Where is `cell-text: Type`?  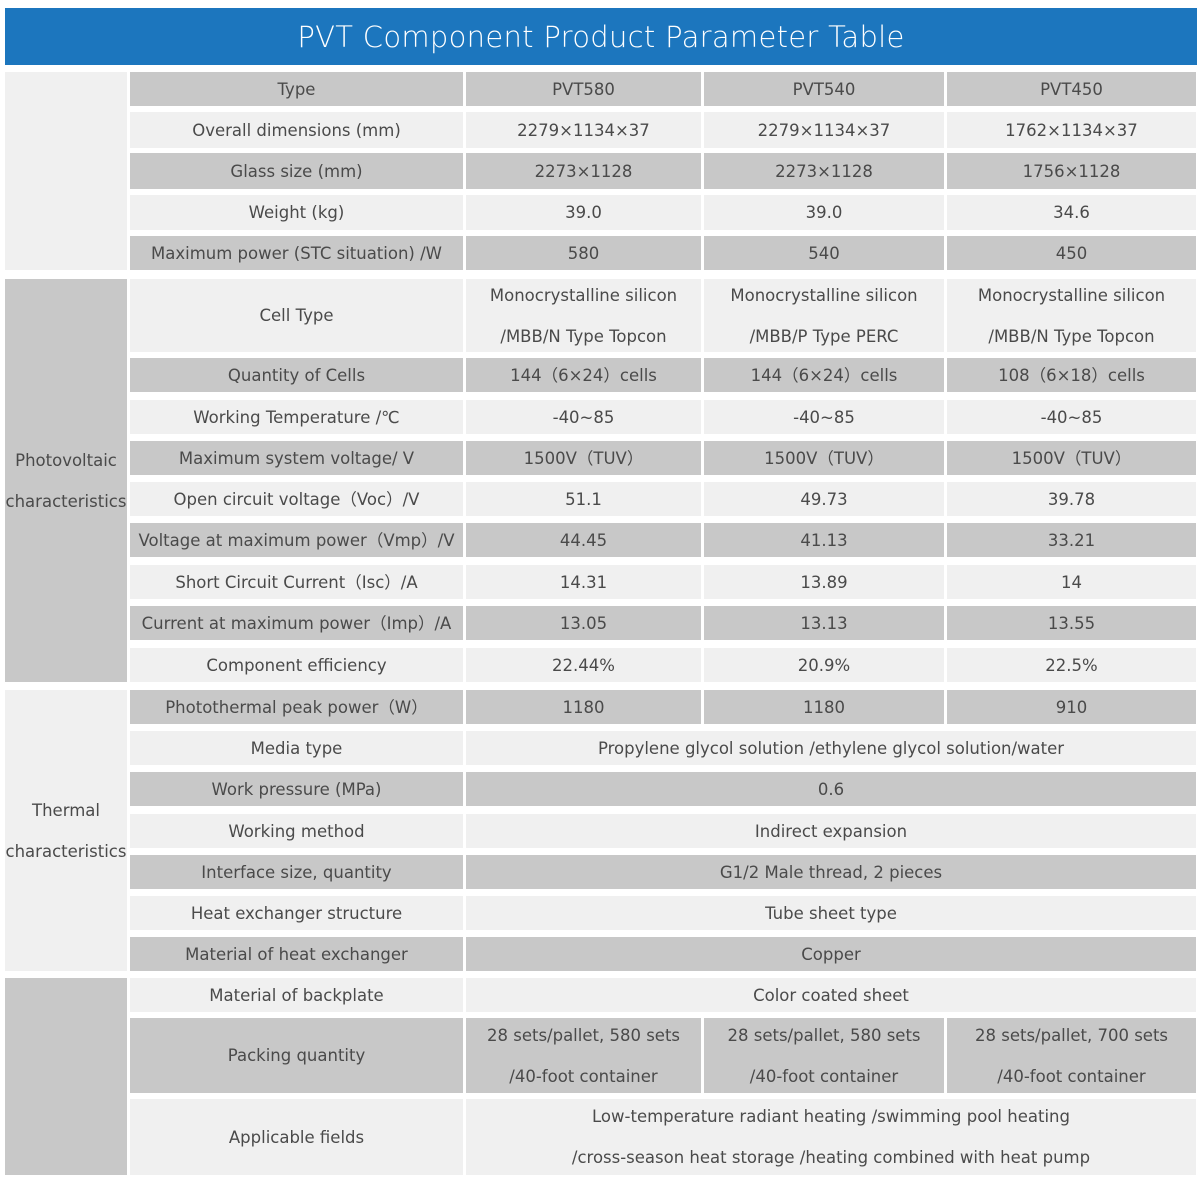
cell-text: Type is located at coordinates (296, 89).